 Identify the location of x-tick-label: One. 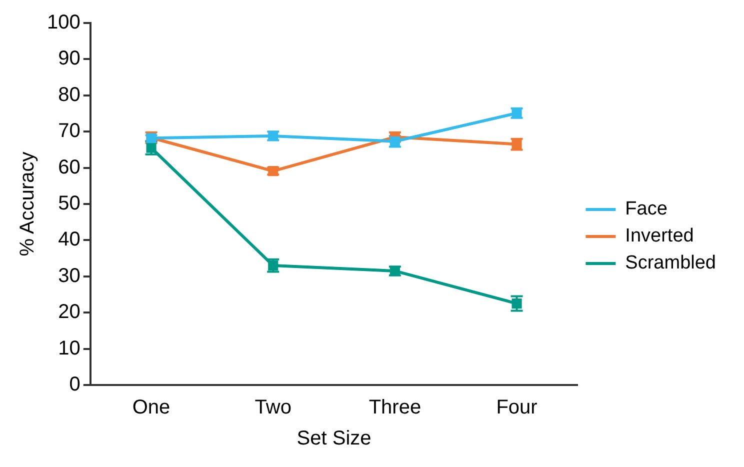
(151, 407).